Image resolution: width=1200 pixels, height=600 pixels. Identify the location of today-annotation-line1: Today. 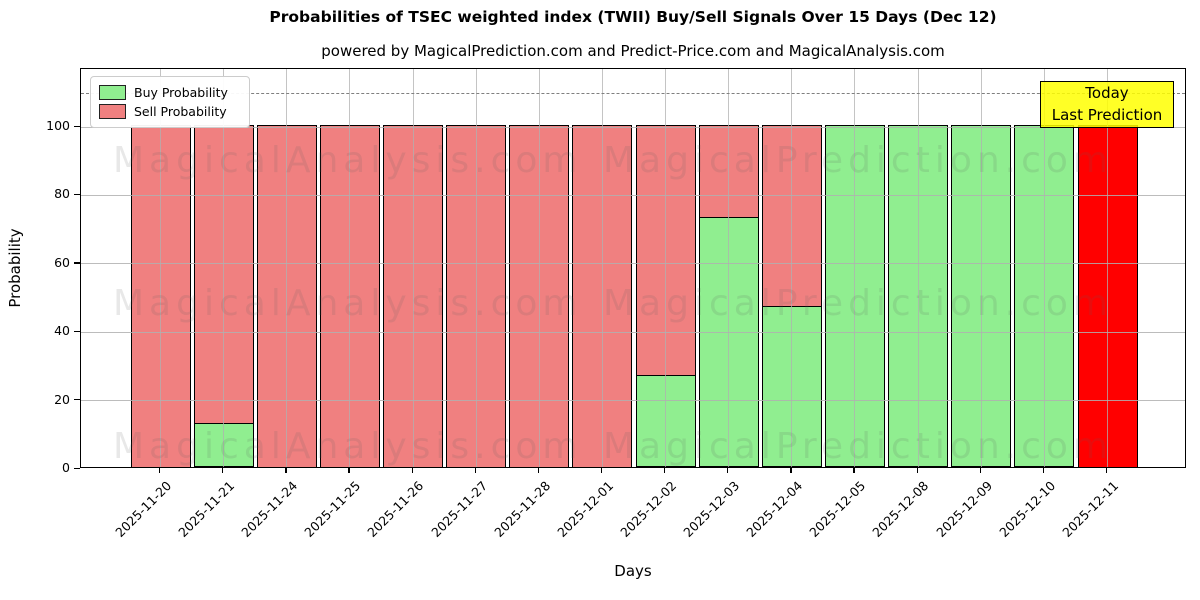
(1107, 92).